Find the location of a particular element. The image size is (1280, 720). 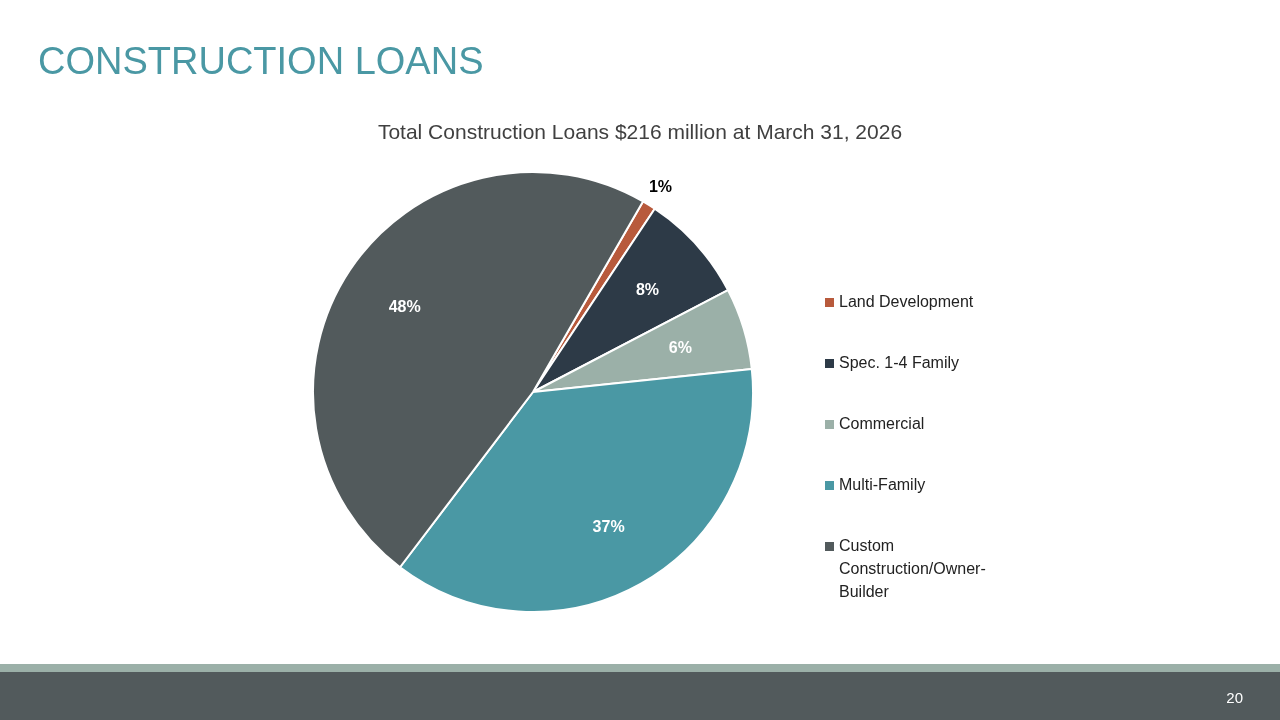

legend-label: Commercial is located at coordinates (882, 423).